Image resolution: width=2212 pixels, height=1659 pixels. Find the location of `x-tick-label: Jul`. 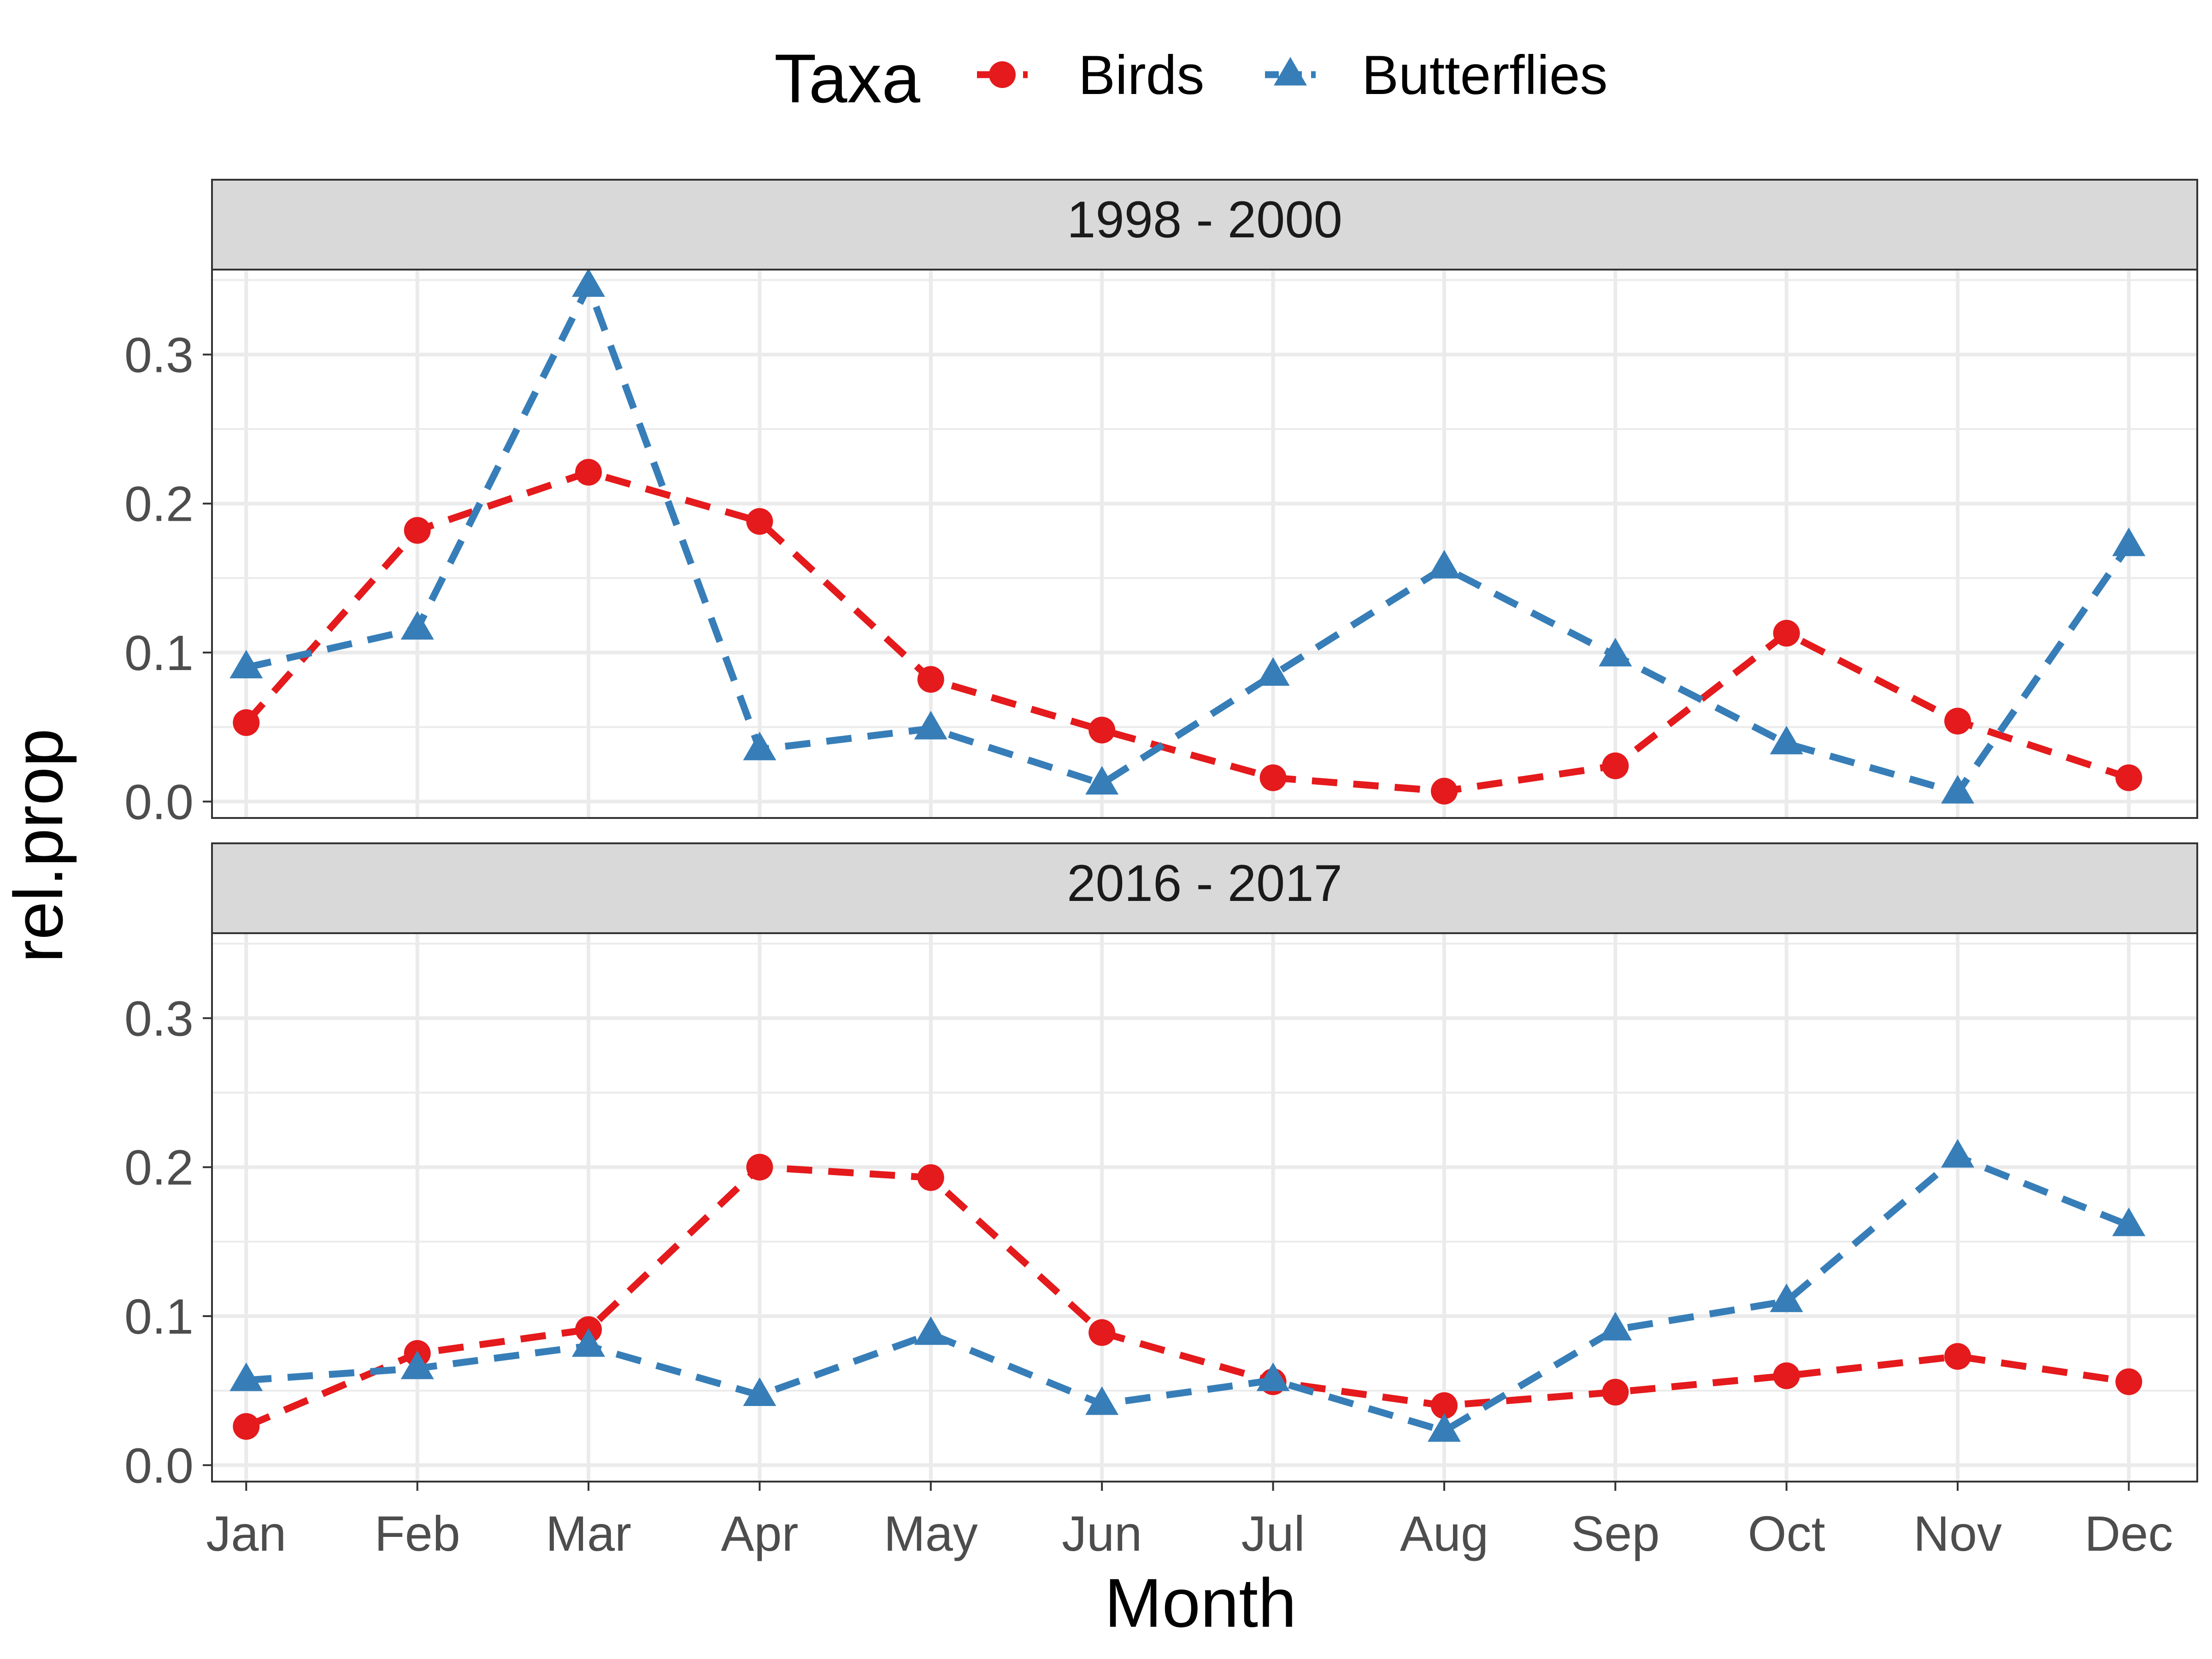

x-tick-label: Jul is located at coordinates (1273, 1533).